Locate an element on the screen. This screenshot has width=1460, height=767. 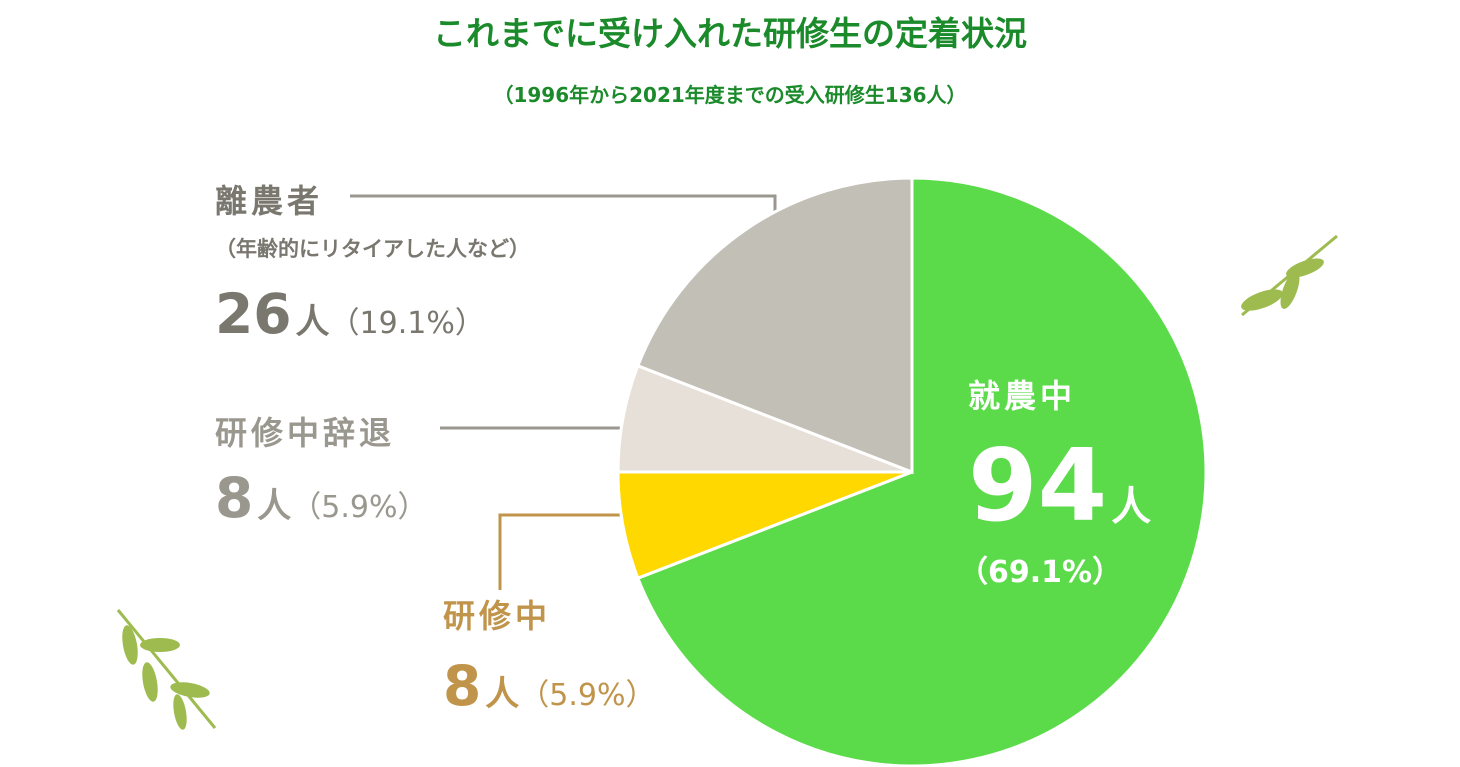
chart-subtitle: （1996年から2021年度までの受入研修生136人） is located at coordinates (729, 95).